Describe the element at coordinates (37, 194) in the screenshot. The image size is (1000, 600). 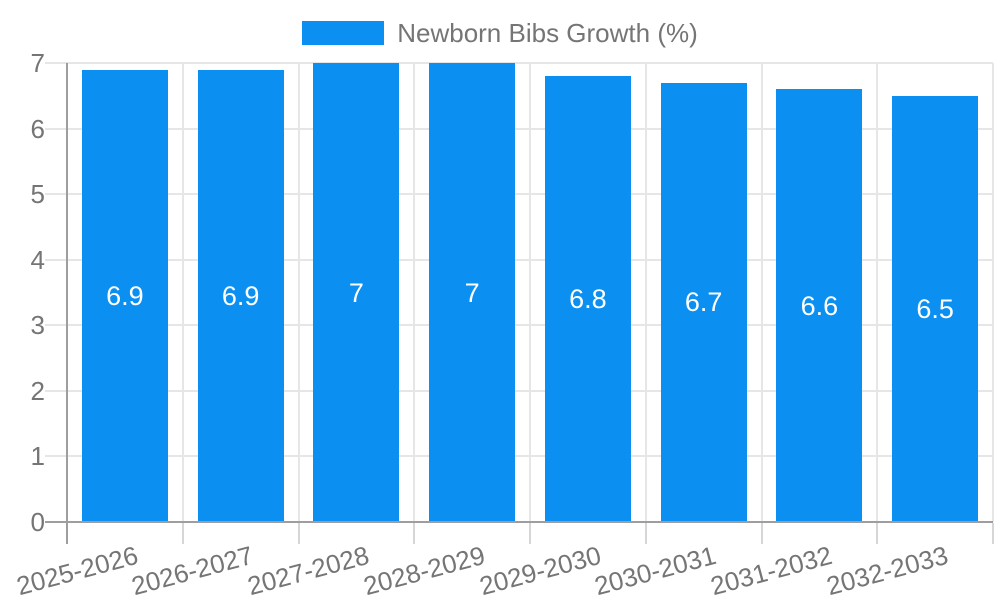
I see `y-axis-label: 5` at that location.